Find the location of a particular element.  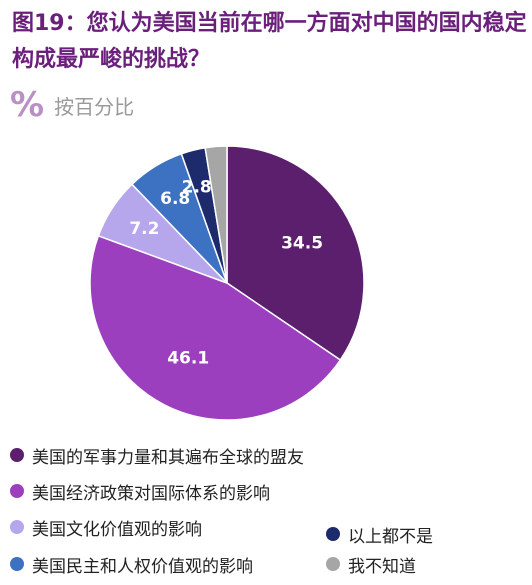

legend-item: 美国经济政策对国际体系的影响 is located at coordinates (140, 491).